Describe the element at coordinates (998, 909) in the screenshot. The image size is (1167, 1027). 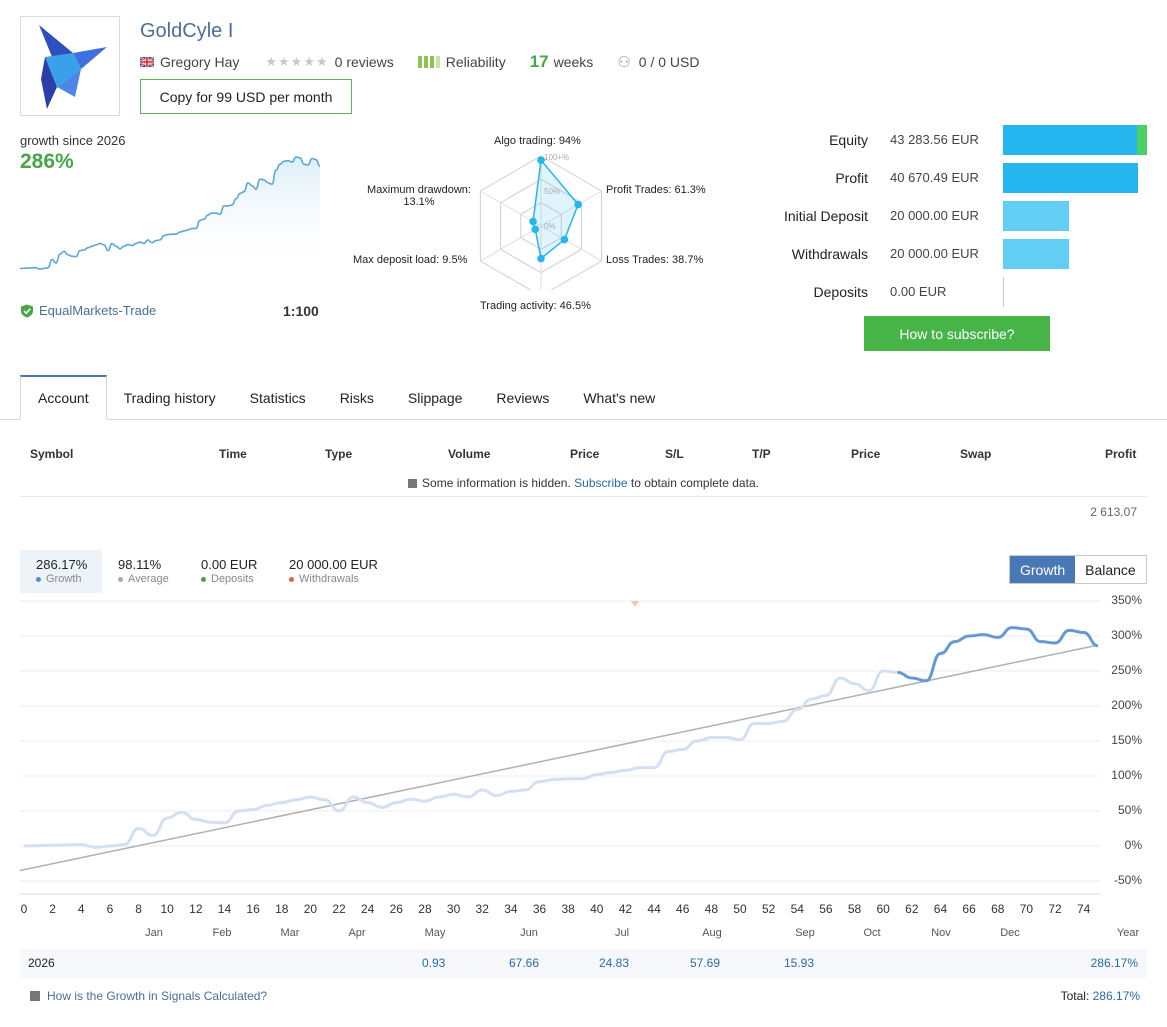
I see `x-tick-label: 68` at that location.